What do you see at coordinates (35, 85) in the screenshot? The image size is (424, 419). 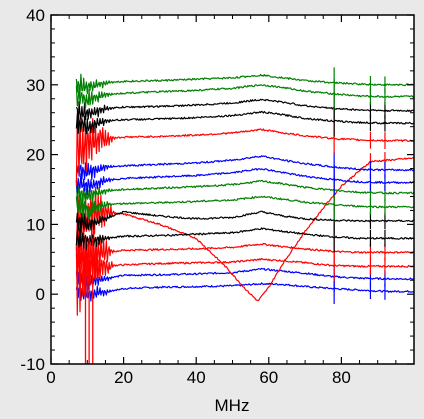 I see `y-tick-label-4: 30` at bounding box center [35, 85].